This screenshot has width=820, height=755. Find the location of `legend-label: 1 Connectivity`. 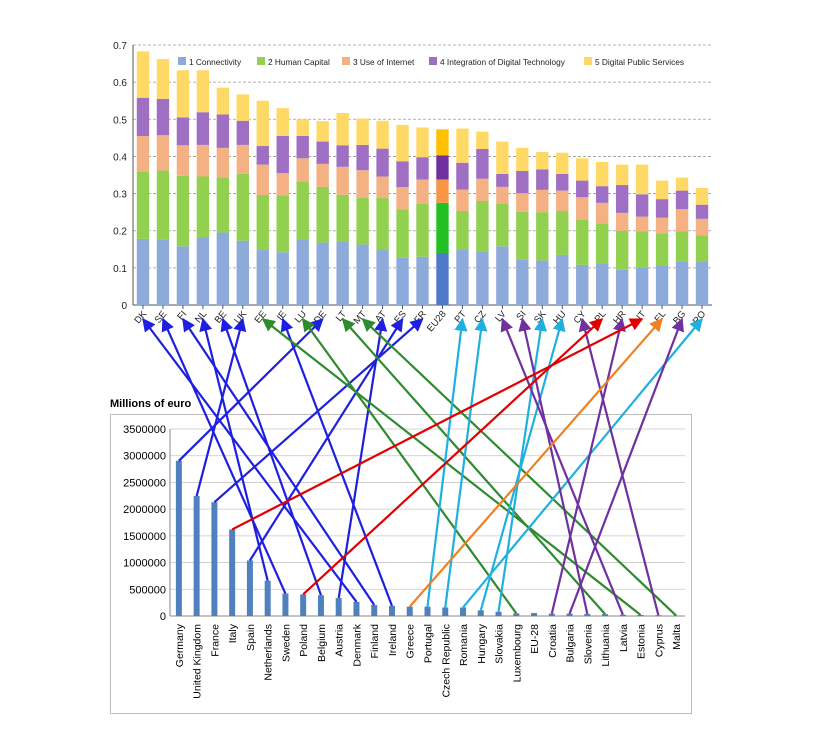

legend-label: 1 Connectivity is located at coordinates (215, 62).